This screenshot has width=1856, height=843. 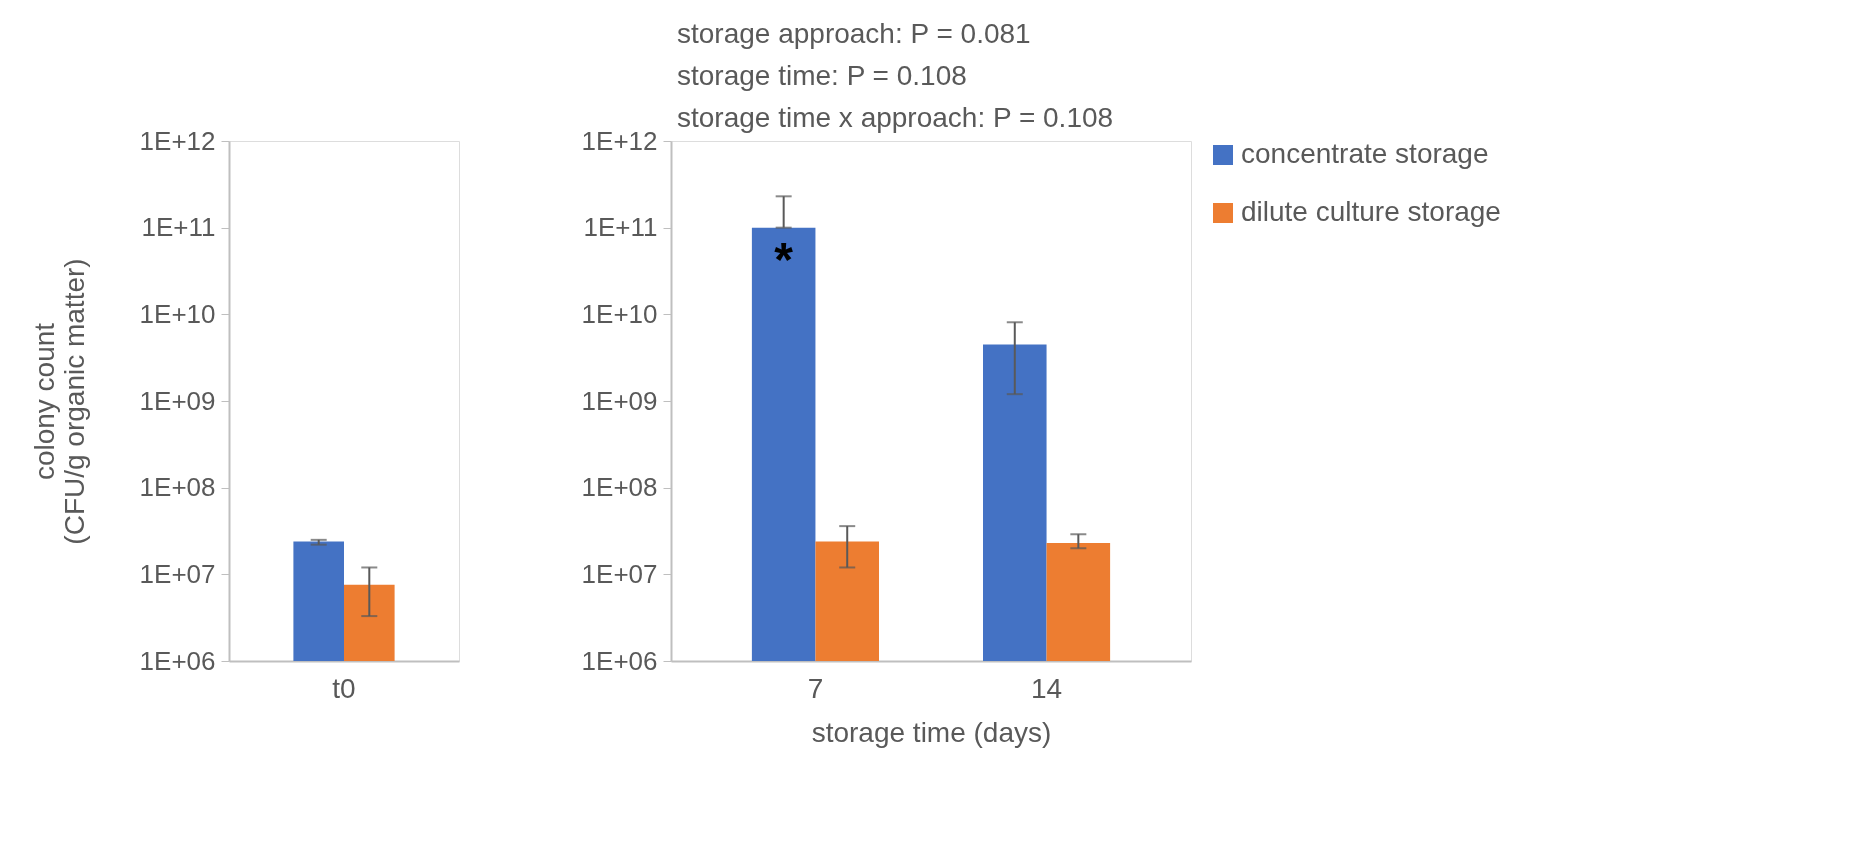 What do you see at coordinates (59, 401) in the screenshot?
I see `y-axis-title: colony count (CFU/g organic matter)` at bounding box center [59, 401].